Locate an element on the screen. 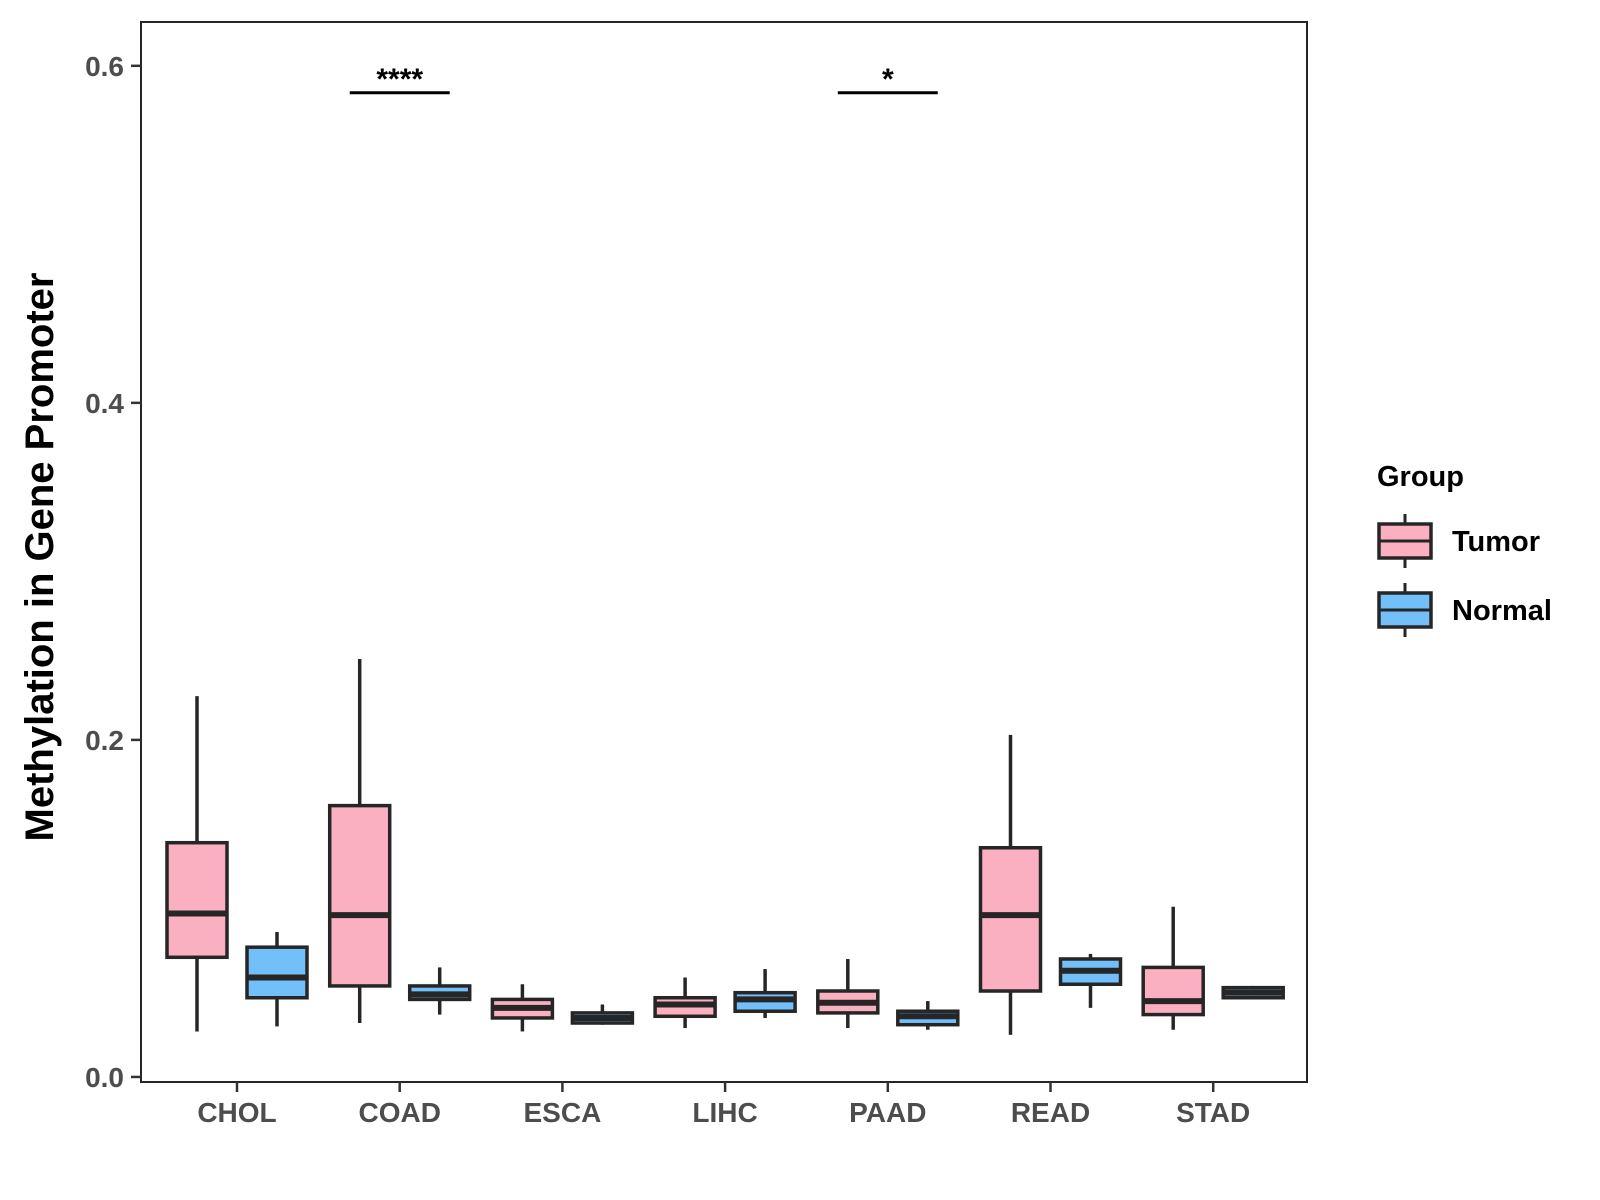 The image size is (1600, 1200). box-stad-normal is located at coordinates (1253, 992).